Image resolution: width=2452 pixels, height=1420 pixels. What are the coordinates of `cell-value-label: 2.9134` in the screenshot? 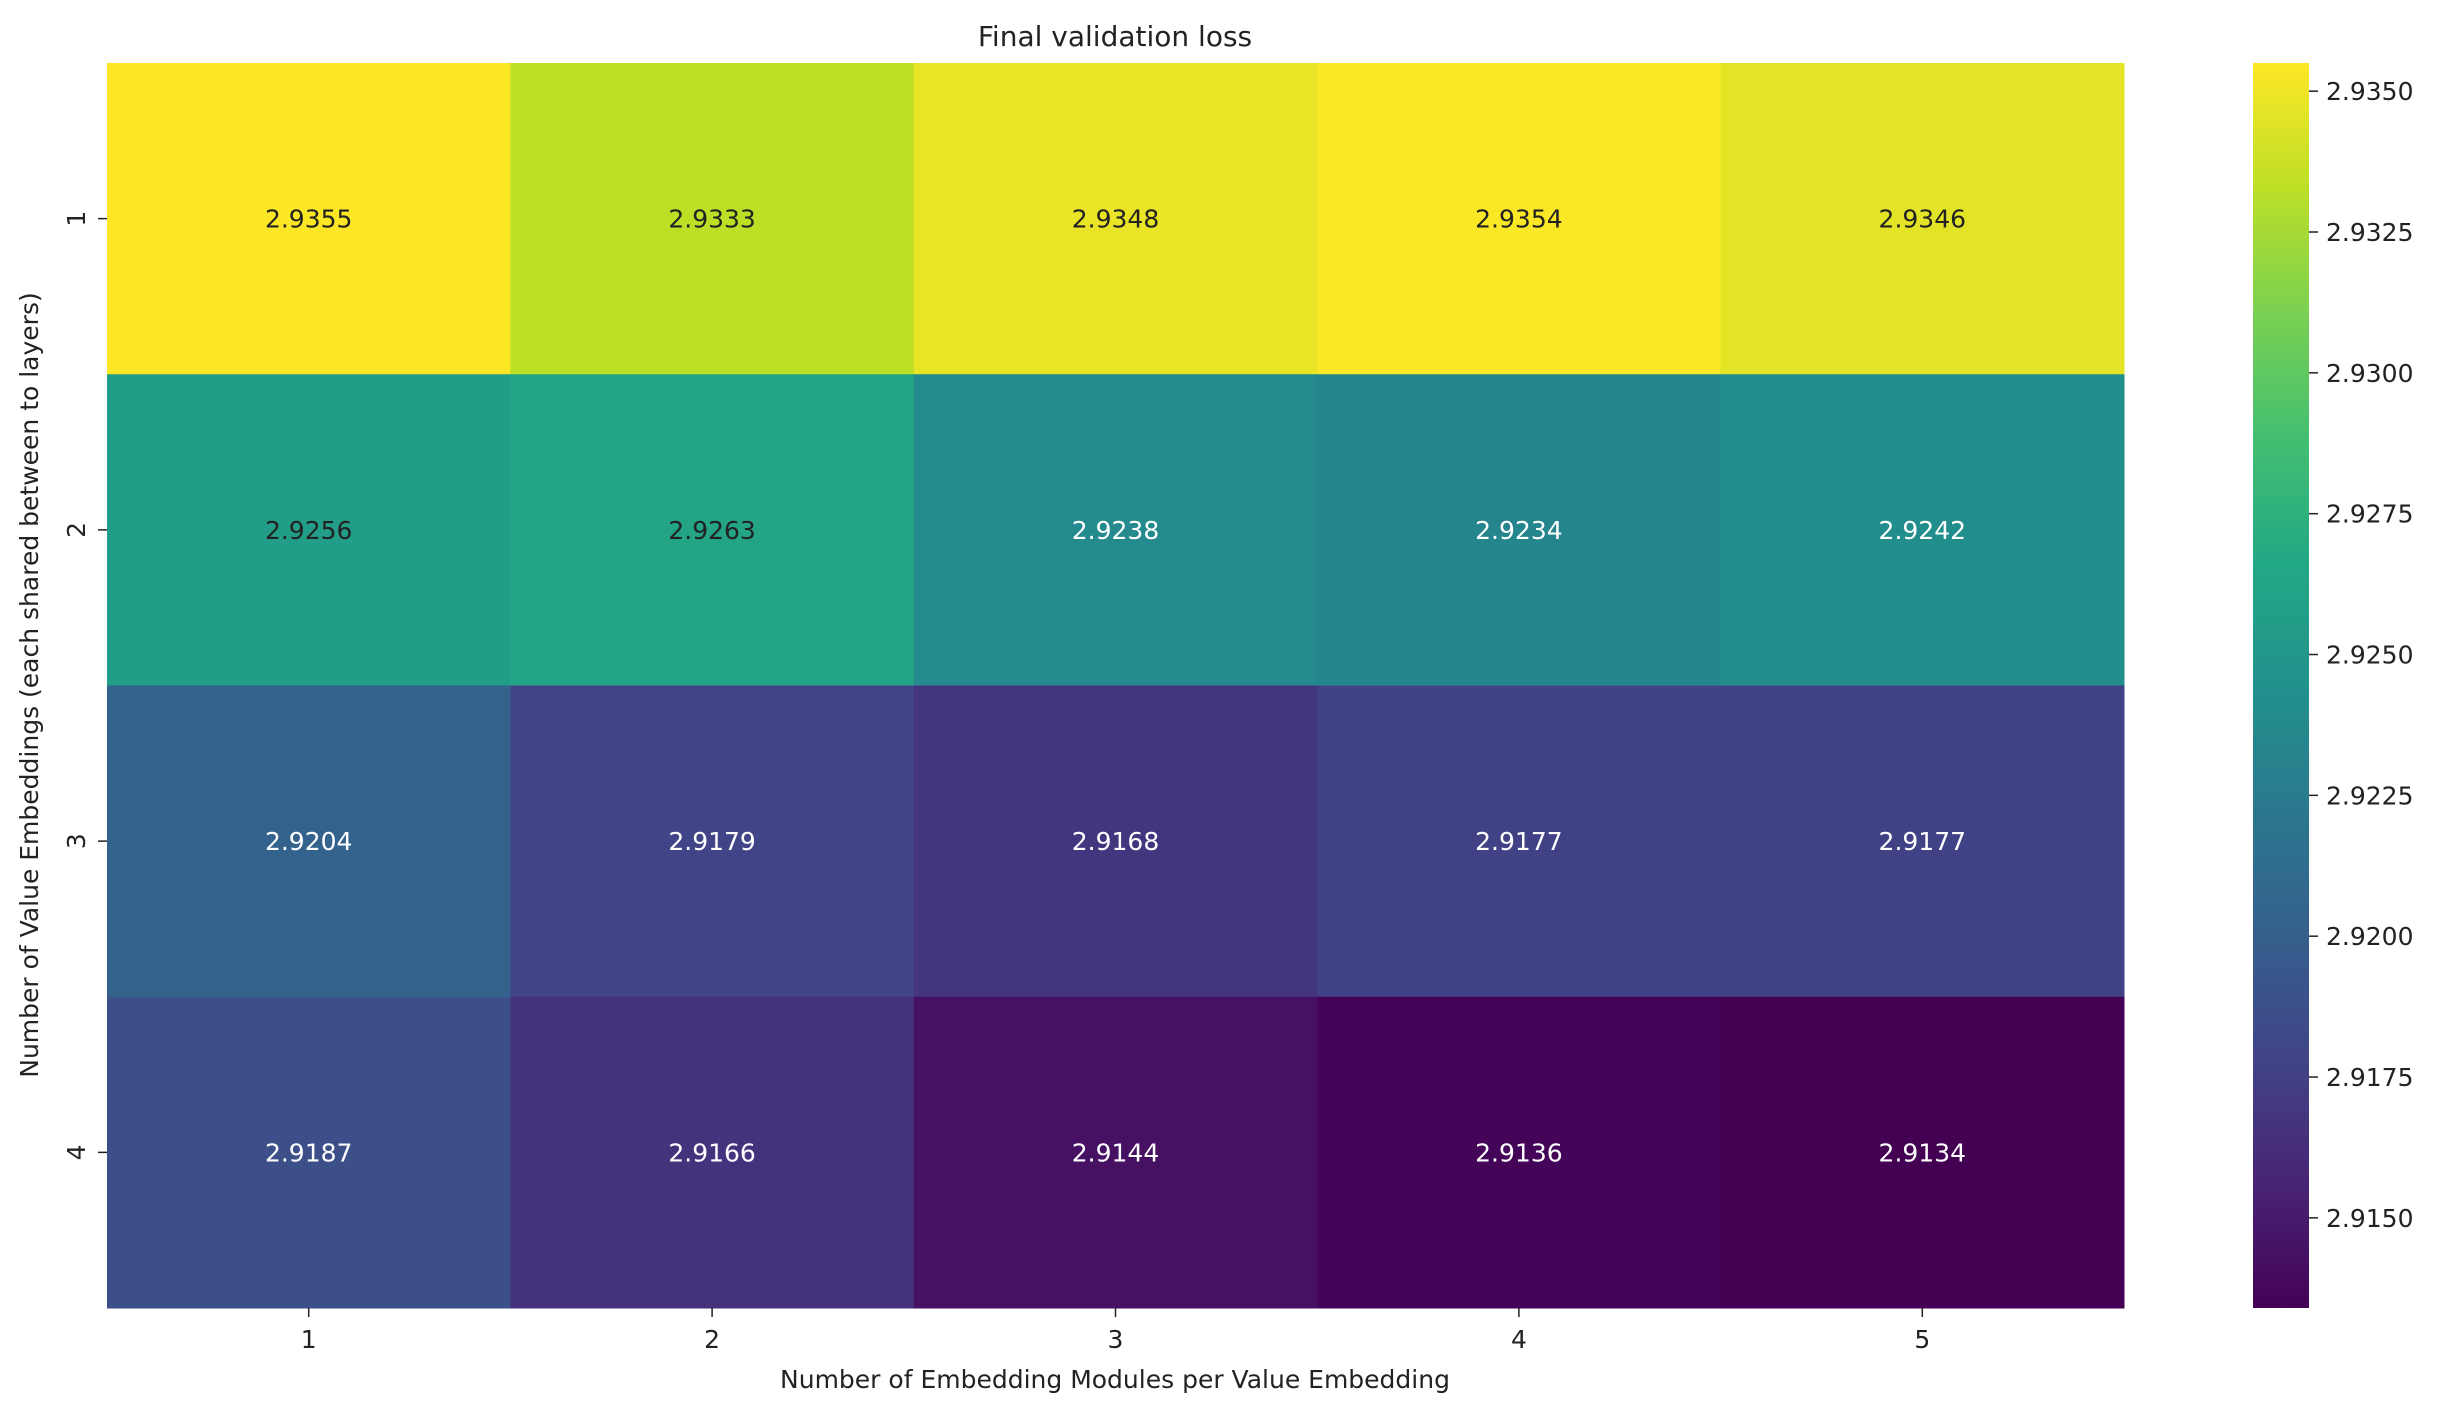 It's located at (1922, 1152).